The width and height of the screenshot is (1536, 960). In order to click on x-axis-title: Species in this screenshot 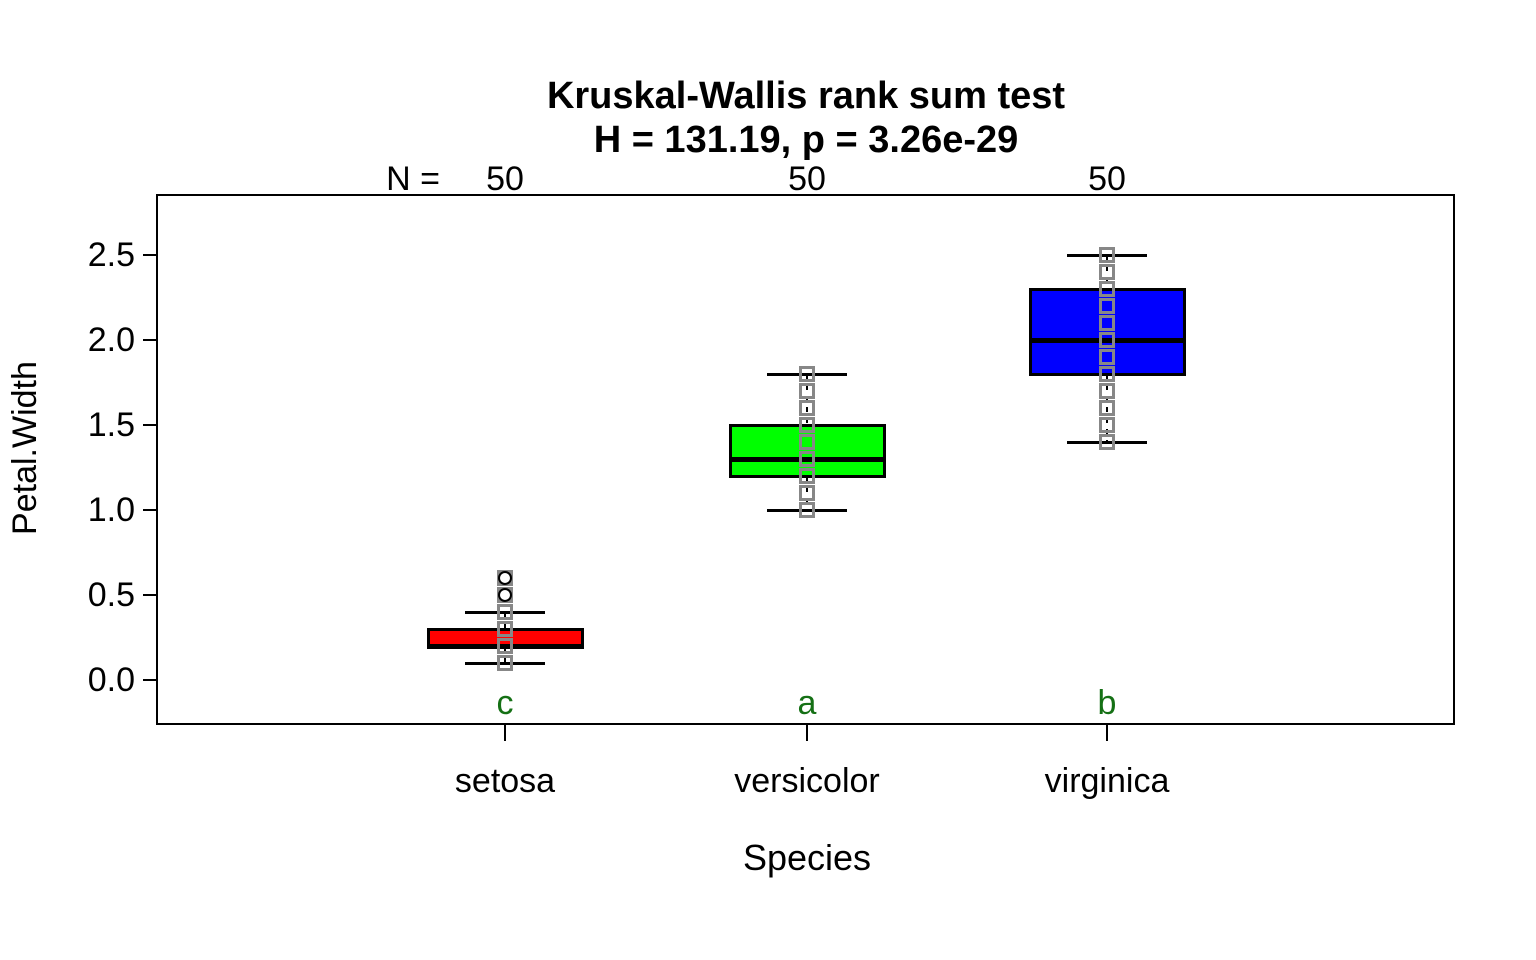, I will do `click(807, 857)`.